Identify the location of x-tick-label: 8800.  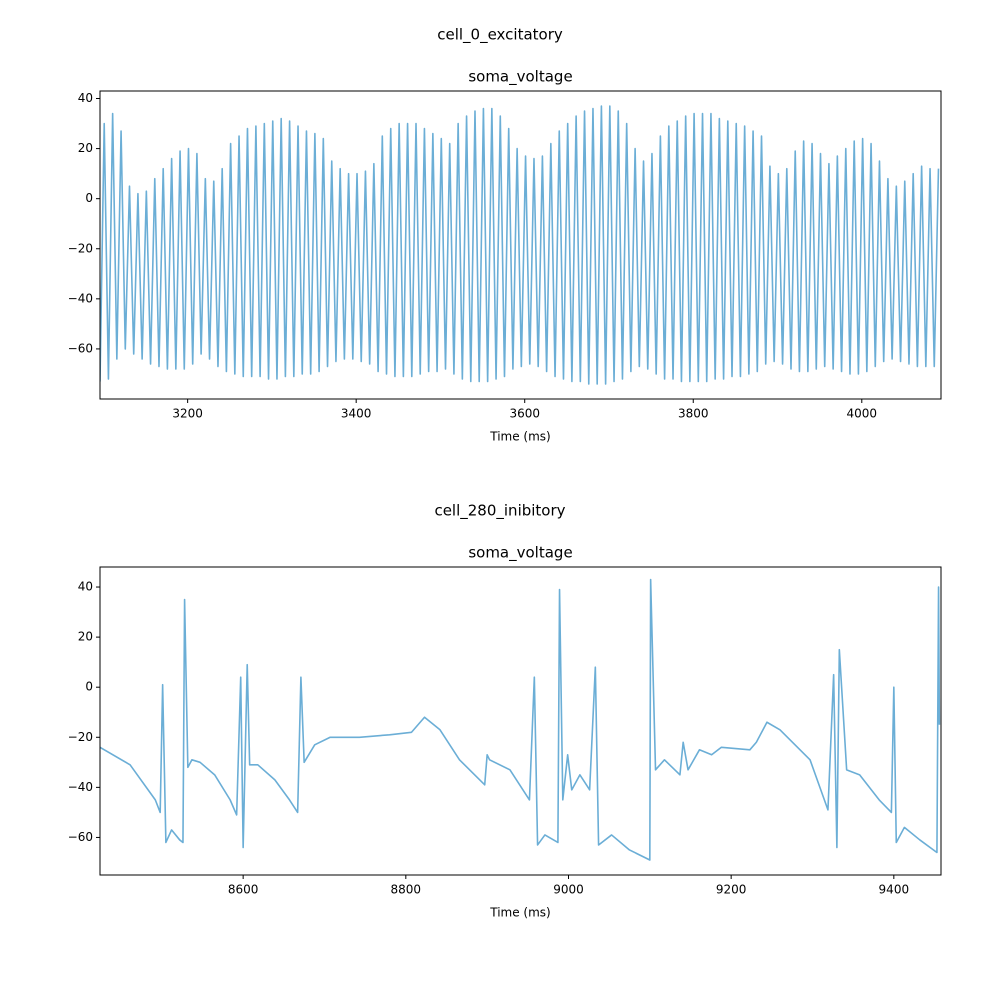
(406, 890).